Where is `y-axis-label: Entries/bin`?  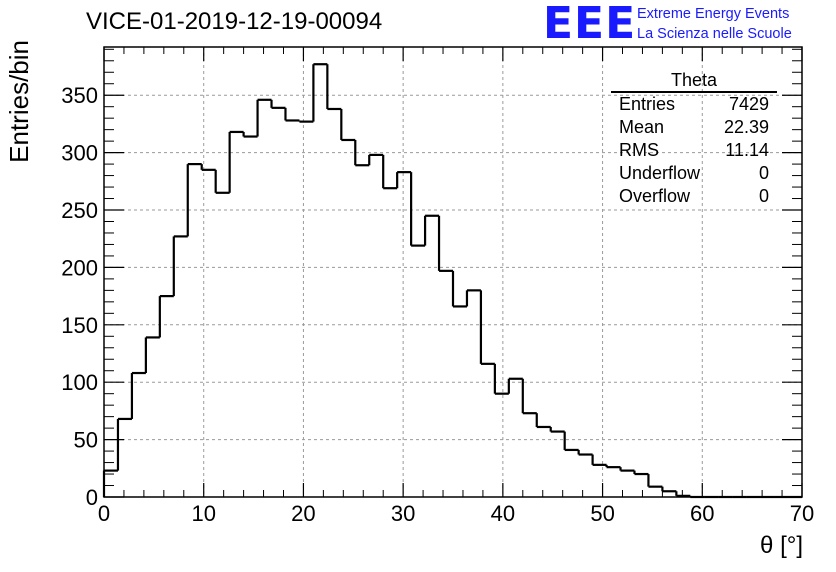 y-axis-label: Entries/bin is located at coordinates (19, 101).